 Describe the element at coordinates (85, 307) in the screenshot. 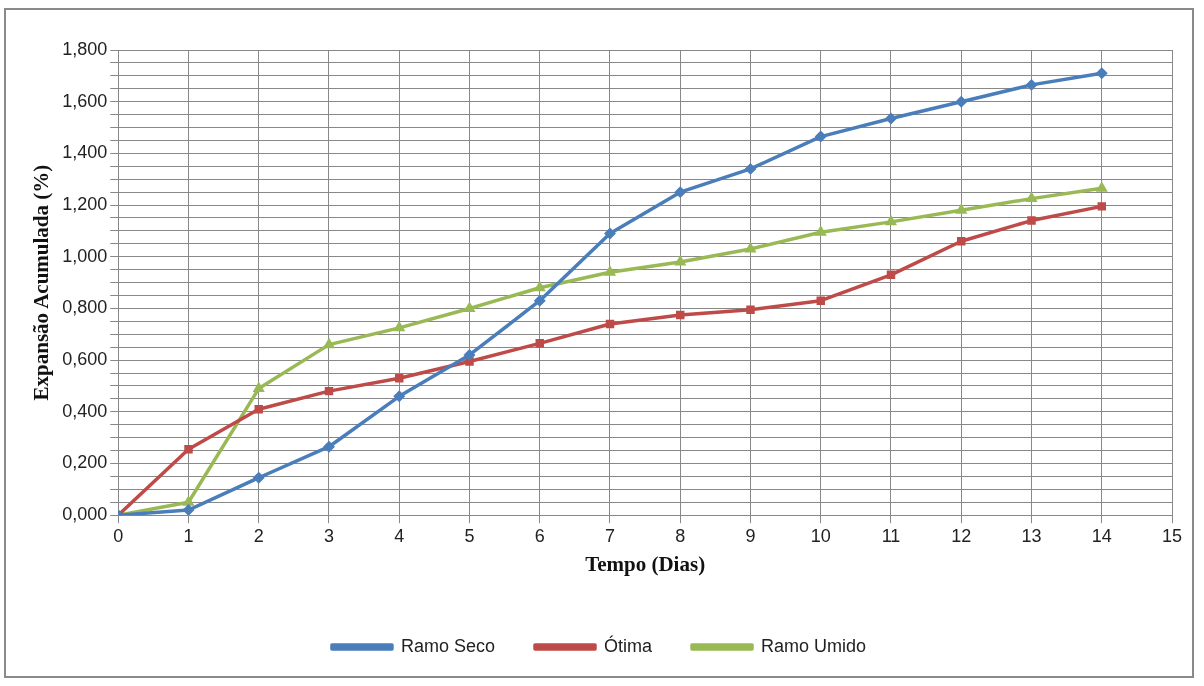

I see `y-tick-label: 0,800` at that location.